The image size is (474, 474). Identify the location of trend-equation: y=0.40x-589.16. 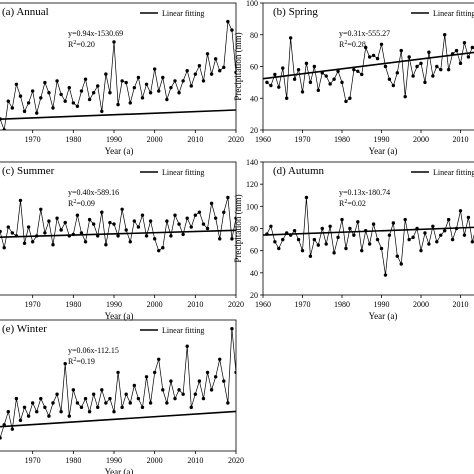
(93, 192).